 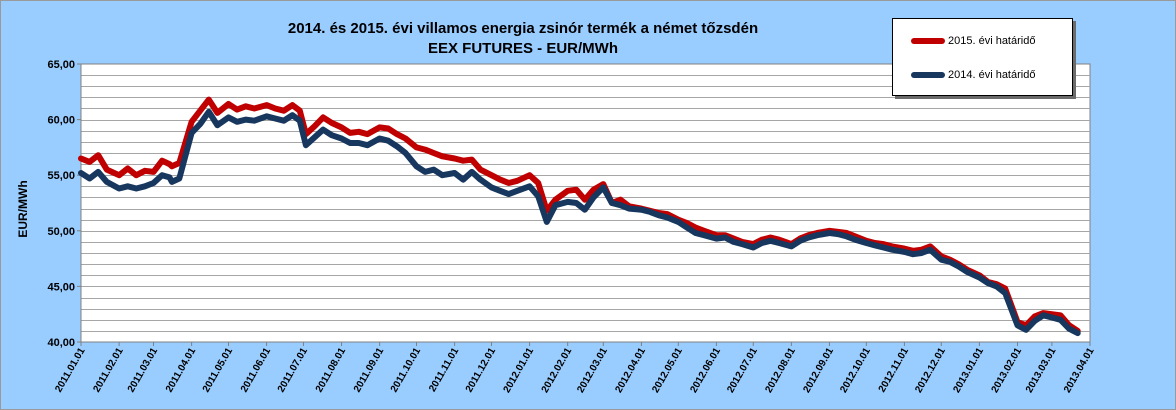 What do you see at coordinates (667, 370) in the screenshot?
I see `x-tick-label: 2012.05.01` at bounding box center [667, 370].